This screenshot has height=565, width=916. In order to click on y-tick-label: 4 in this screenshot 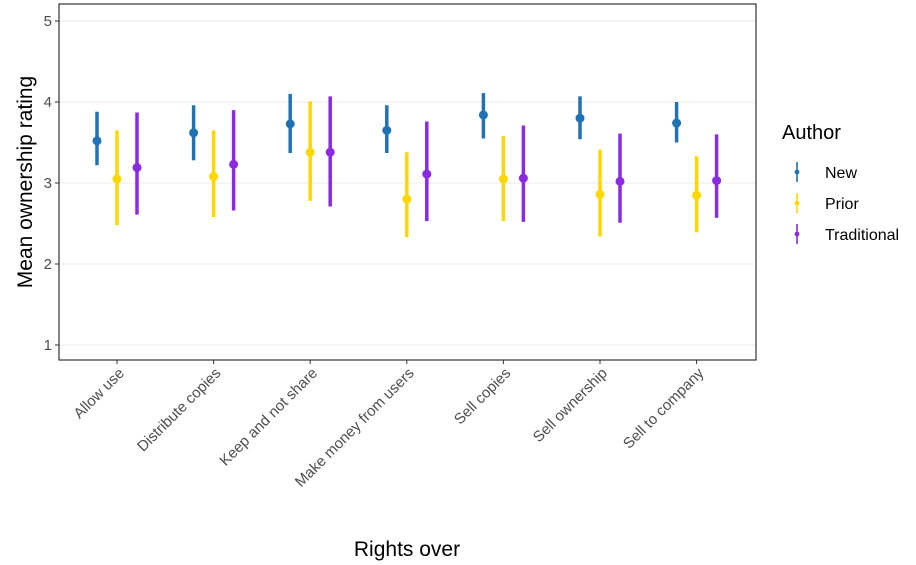, I will do `click(48, 102)`.